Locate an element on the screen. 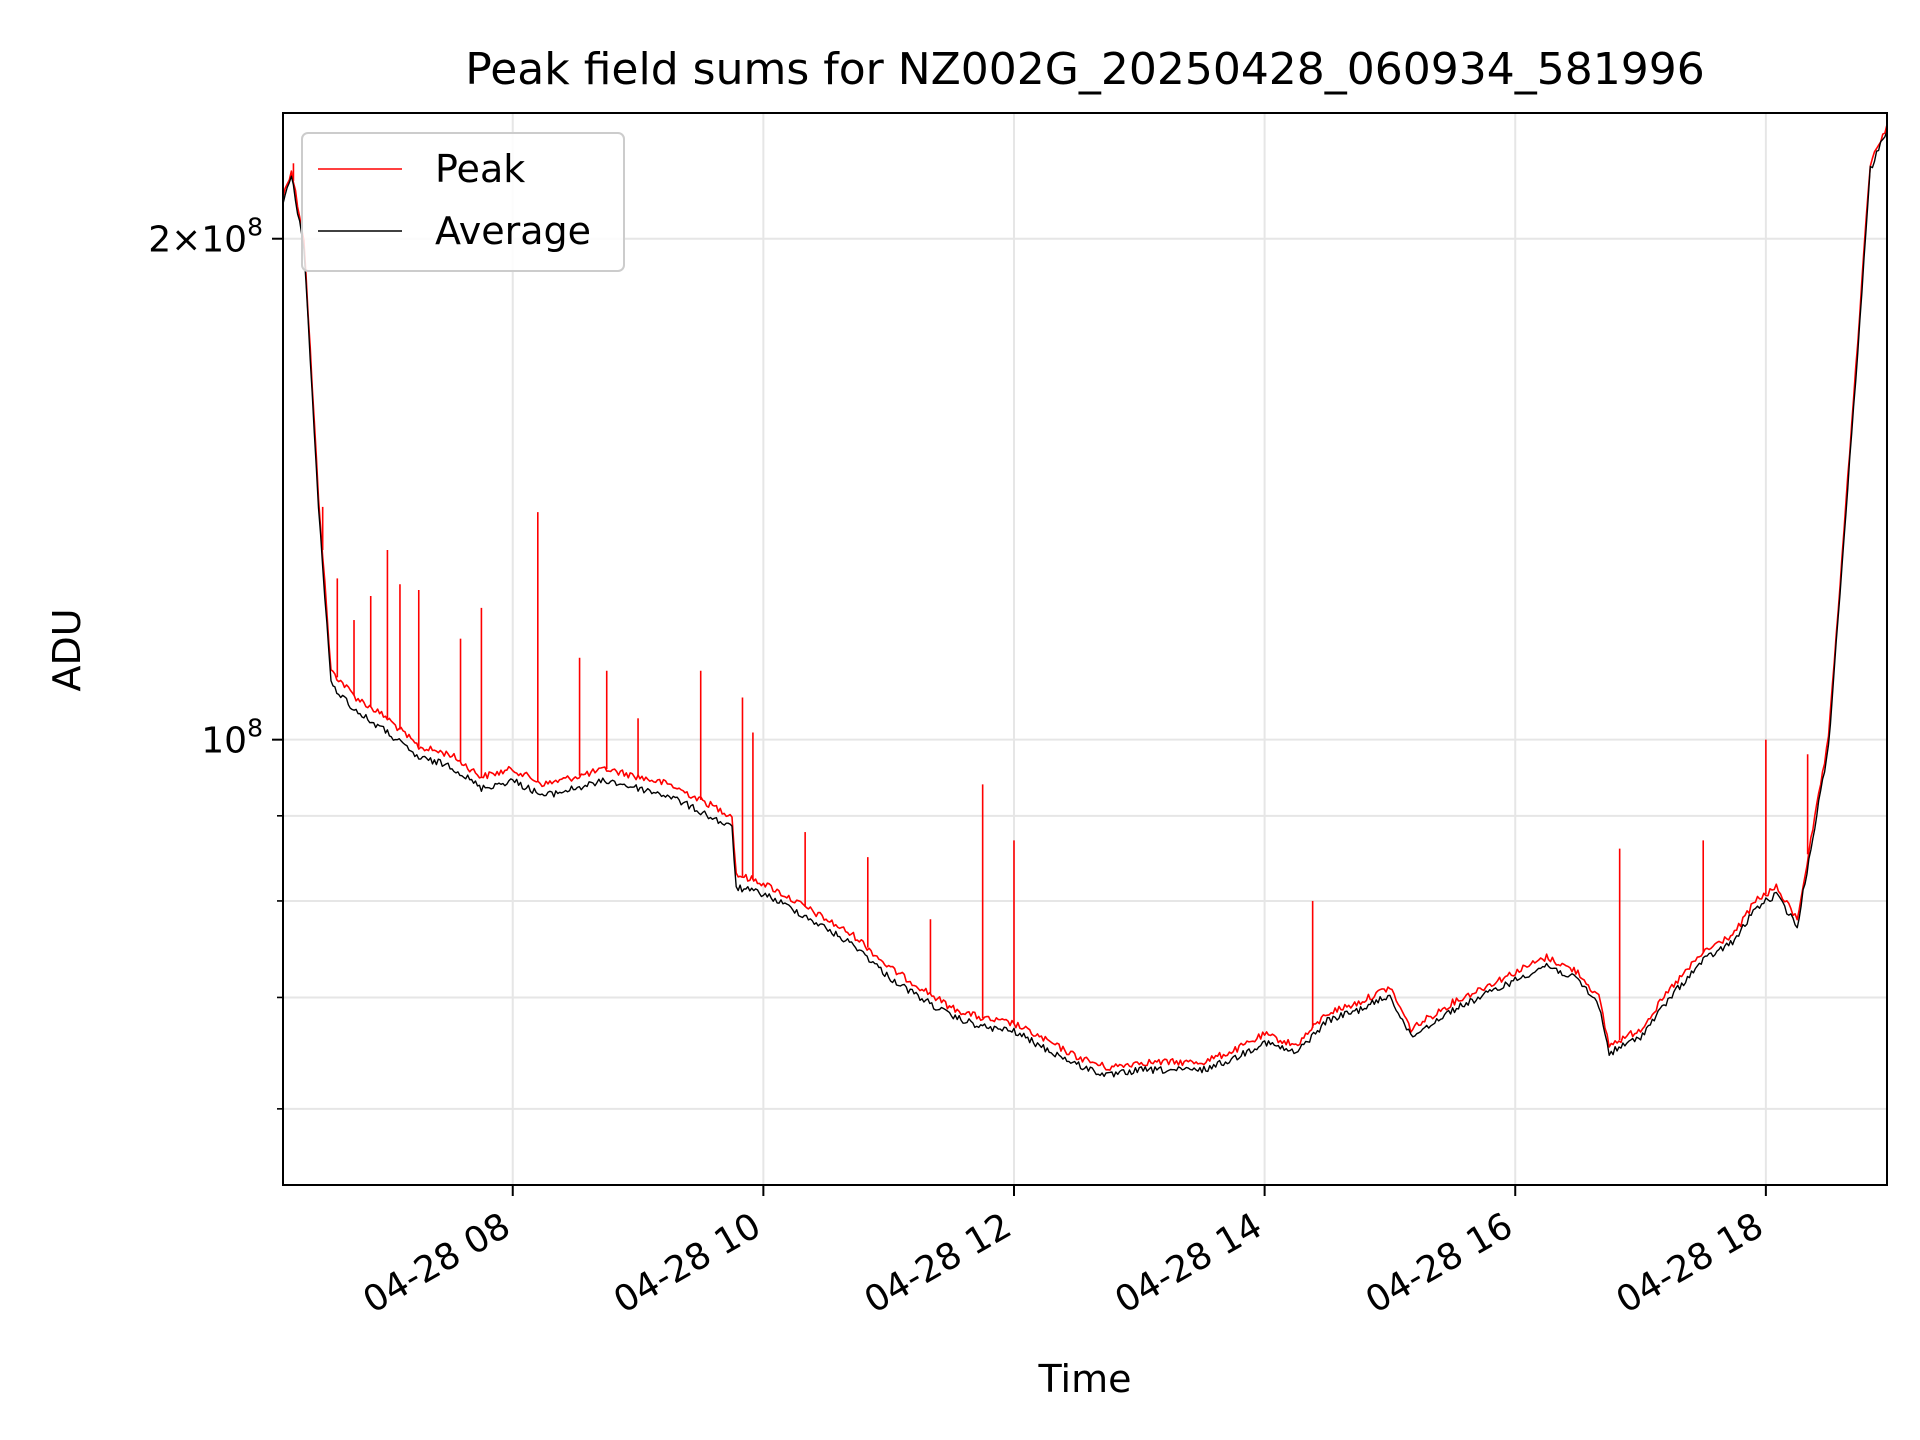 Image resolution: width=1920 pixels, height=1440 pixels. legend-box is located at coordinates (463, 202).